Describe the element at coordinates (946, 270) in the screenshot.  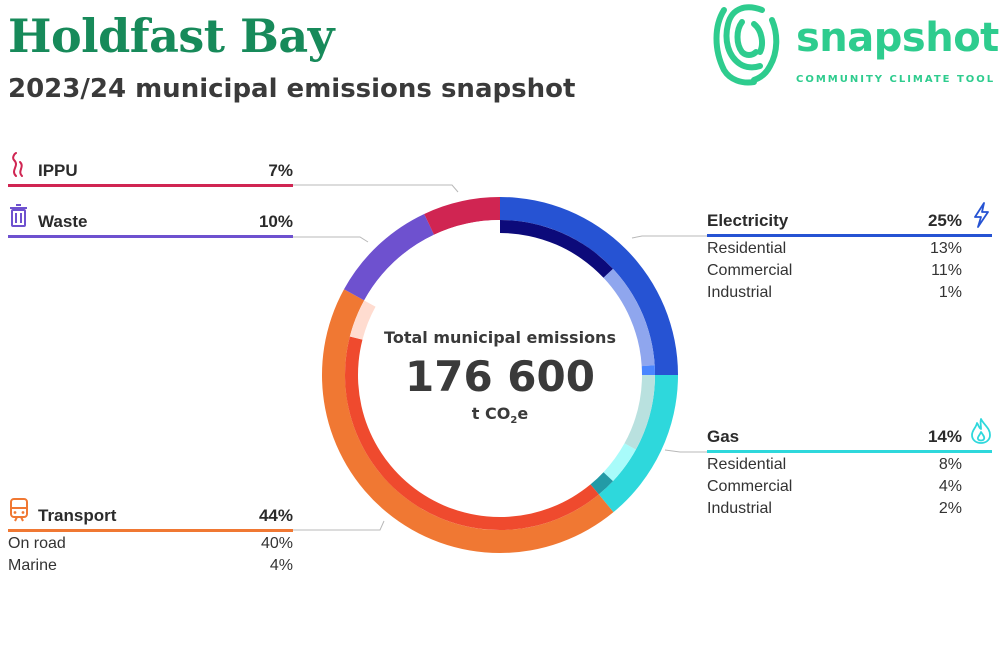
I see `subcategory-percent: 11%` at that location.